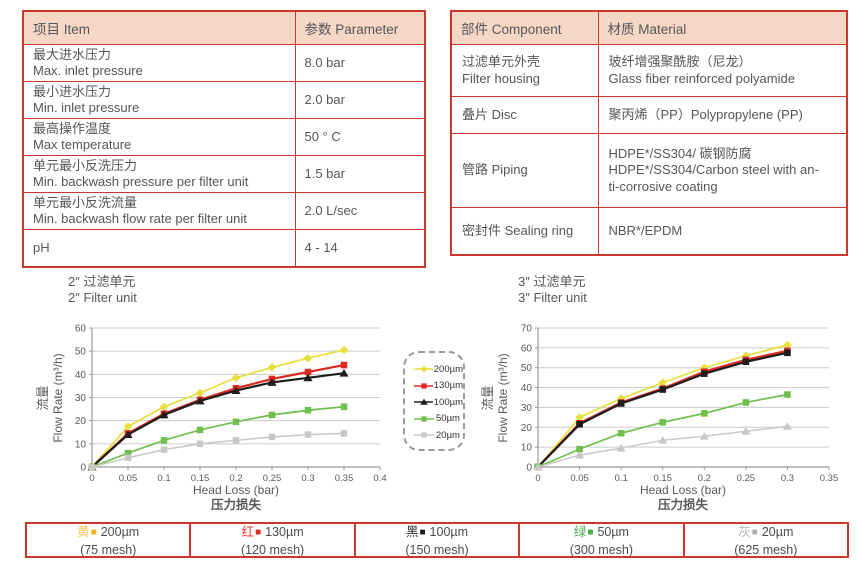 This screenshot has height=575, width=860. What do you see at coordinates (159, 137) in the screenshot?
I see `item-cell: 最高操作温度 Max temperature` at bounding box center [159, 137].